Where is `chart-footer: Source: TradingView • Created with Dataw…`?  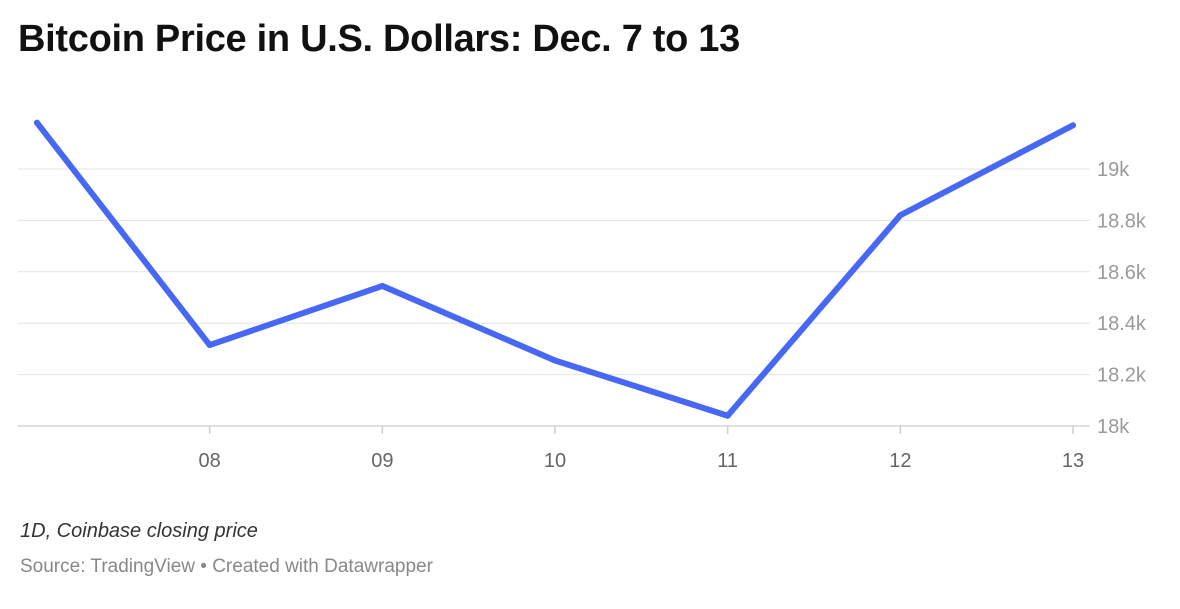
chart-footer: Source: TradingView • Created with Dataw… is located at coordinates (226, 567).